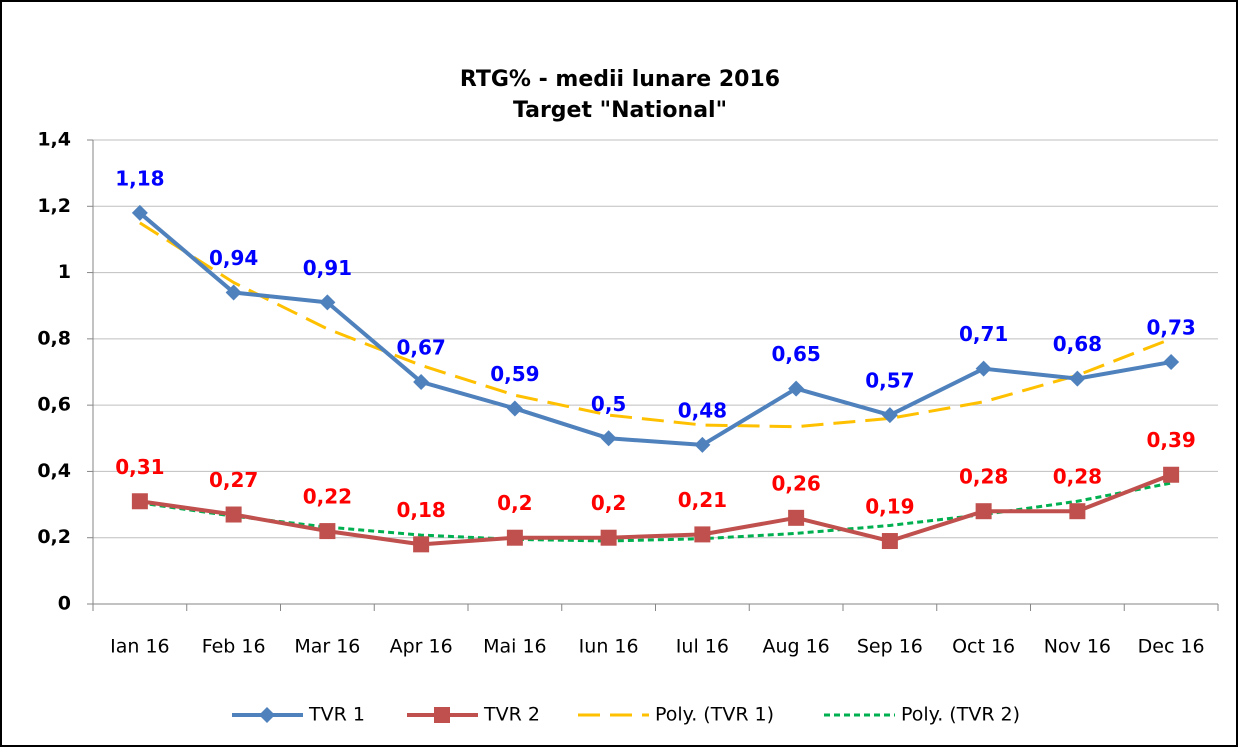 The width and height of the screenshot is (1240, 749). Describe the element at coordinates (64, 604) in the screenshot. I see `y-tick-label: 0` at that location.